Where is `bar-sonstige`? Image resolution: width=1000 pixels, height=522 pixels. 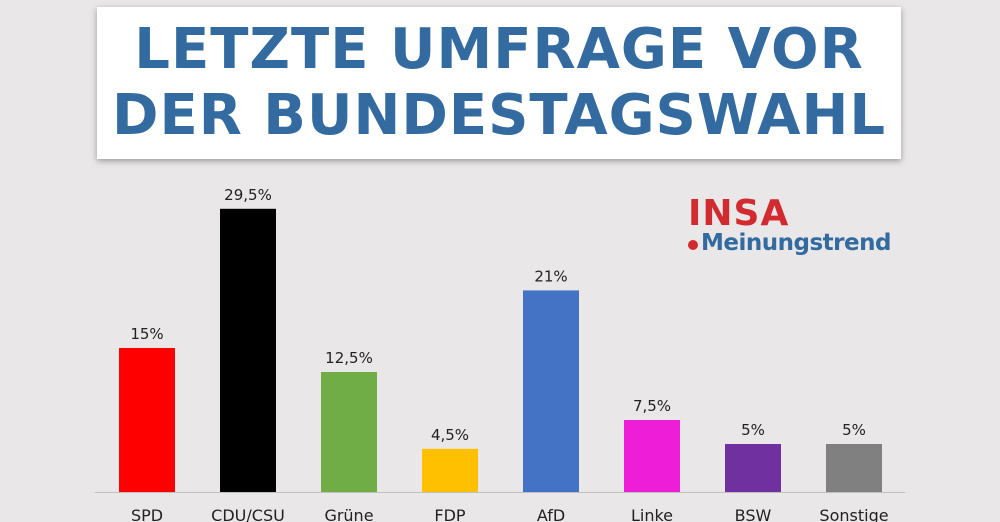
bar-sonstige is located at coordinates (854, 468).